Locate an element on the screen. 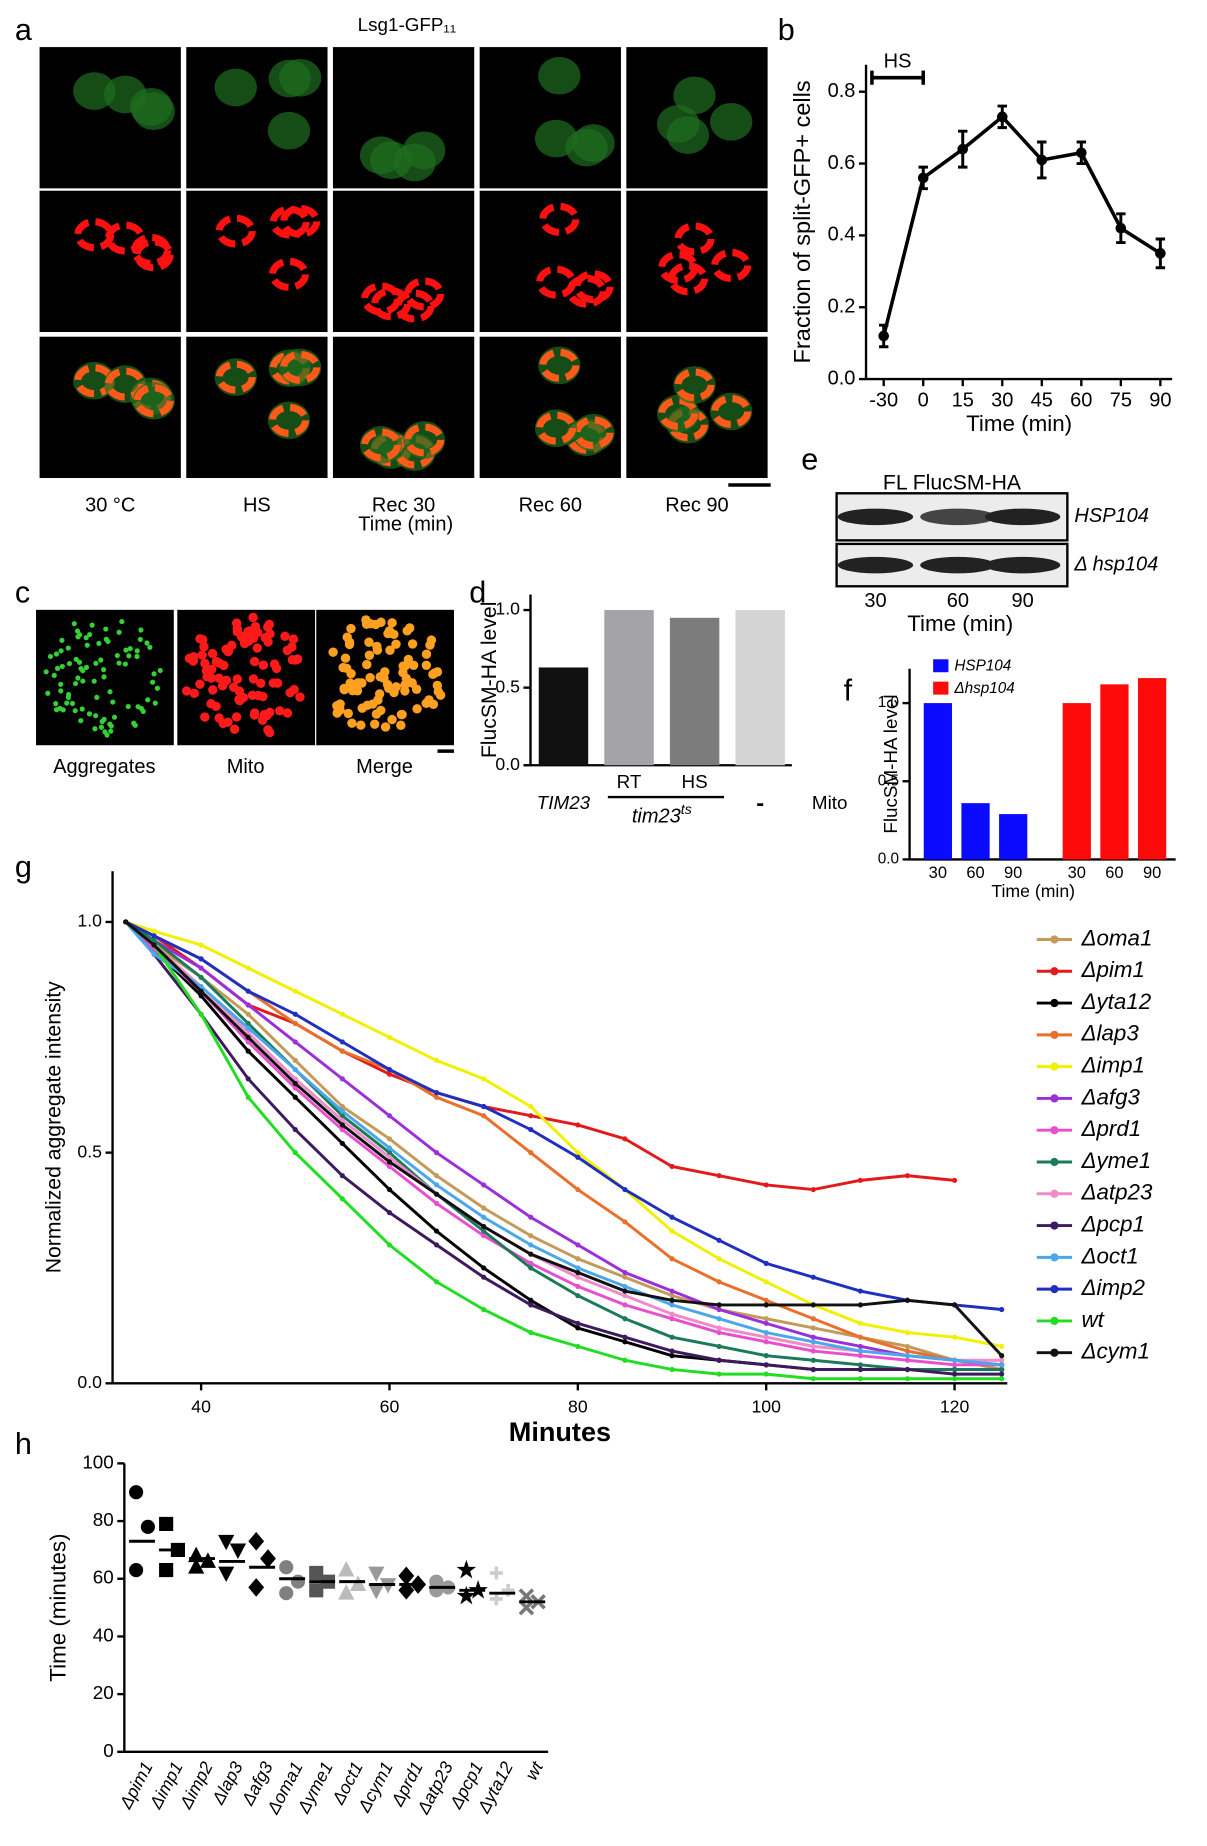  legend-label: Δoma1 is located at coordinates (1116, 937).